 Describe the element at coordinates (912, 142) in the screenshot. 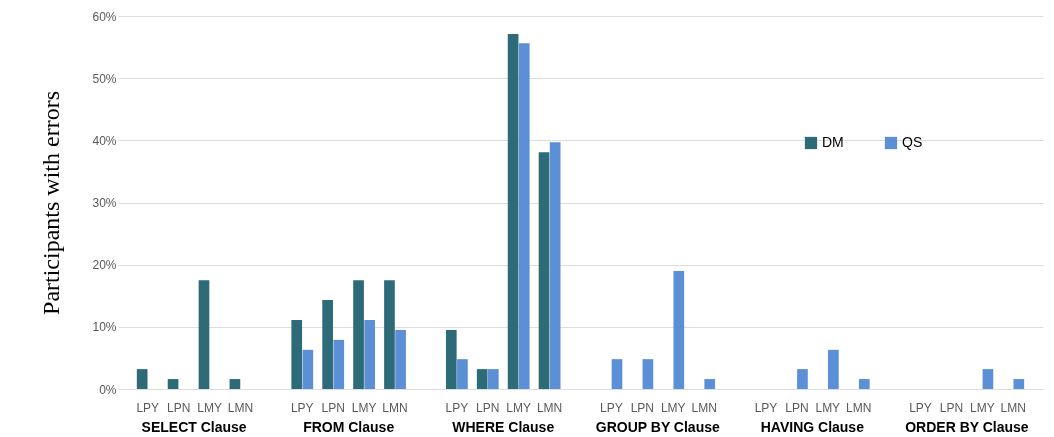

I see `legend-label: QS` at that location.